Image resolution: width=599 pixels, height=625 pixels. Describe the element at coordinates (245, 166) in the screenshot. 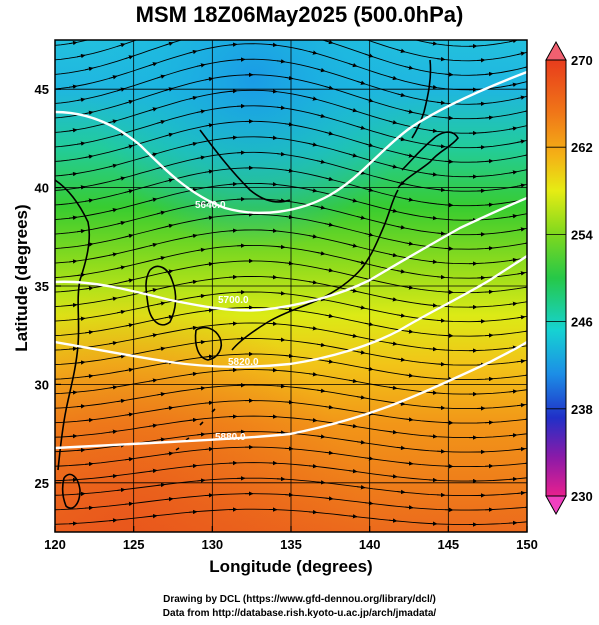

I see `coast-russia` at that location.